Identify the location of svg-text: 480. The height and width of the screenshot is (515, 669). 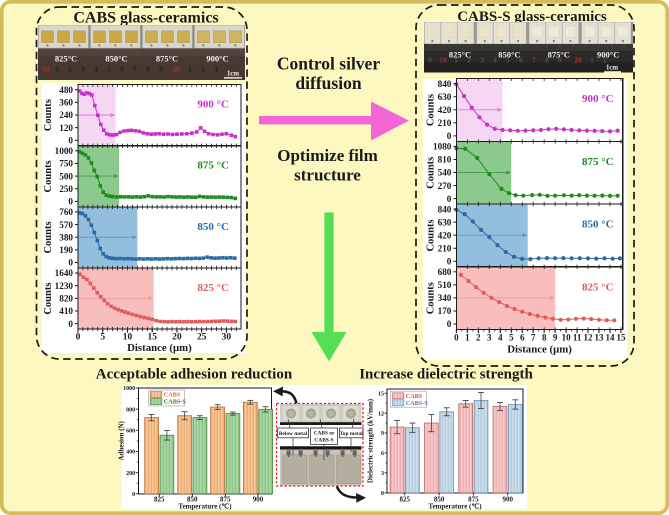
(66, 90).